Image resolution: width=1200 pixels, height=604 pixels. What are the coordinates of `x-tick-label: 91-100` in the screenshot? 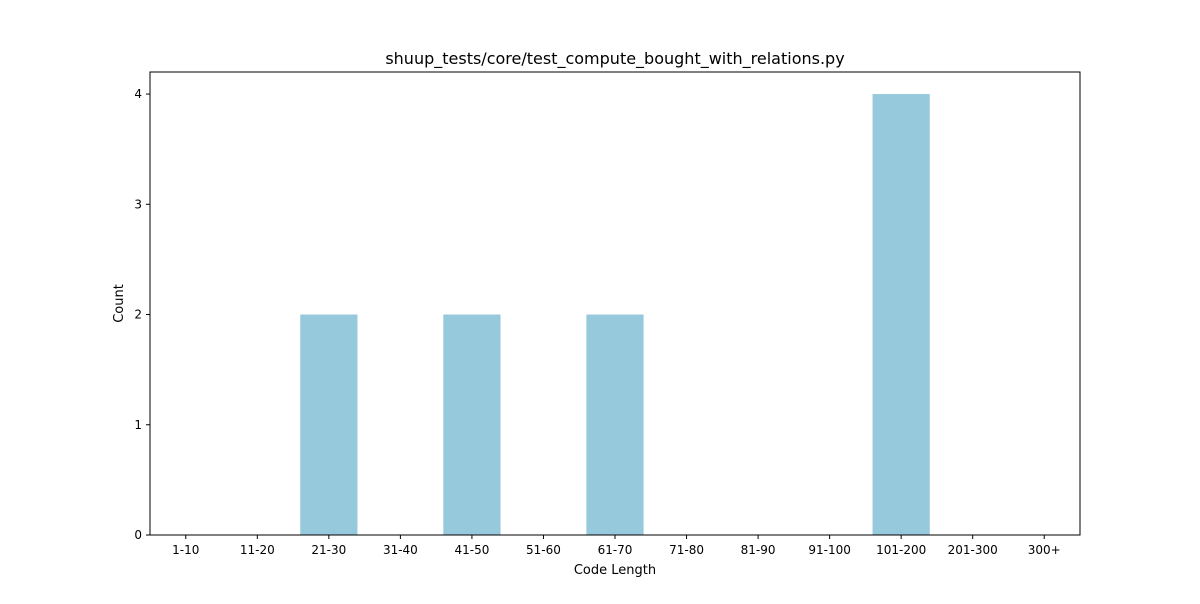 It's located at (829, 550).